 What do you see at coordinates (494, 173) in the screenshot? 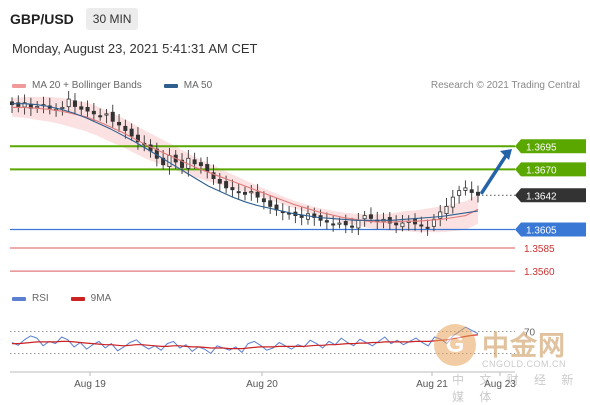
I see `forecast-arrow` at bounding box center [494, 173].